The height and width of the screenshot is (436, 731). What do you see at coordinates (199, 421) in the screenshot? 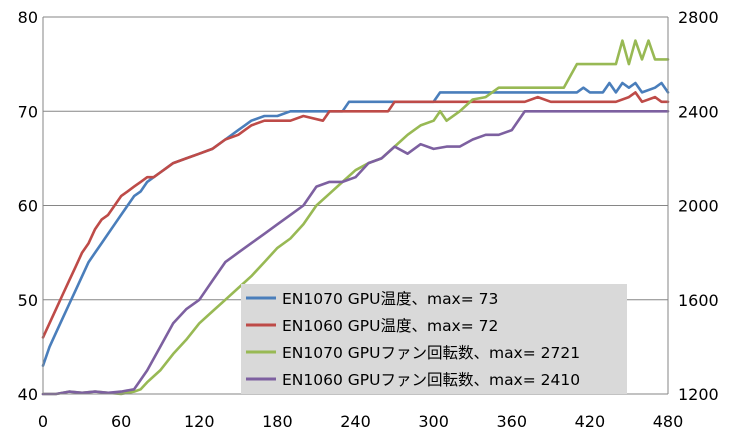
I see `x-tick-label: 120` at bounding box center [199, 421].